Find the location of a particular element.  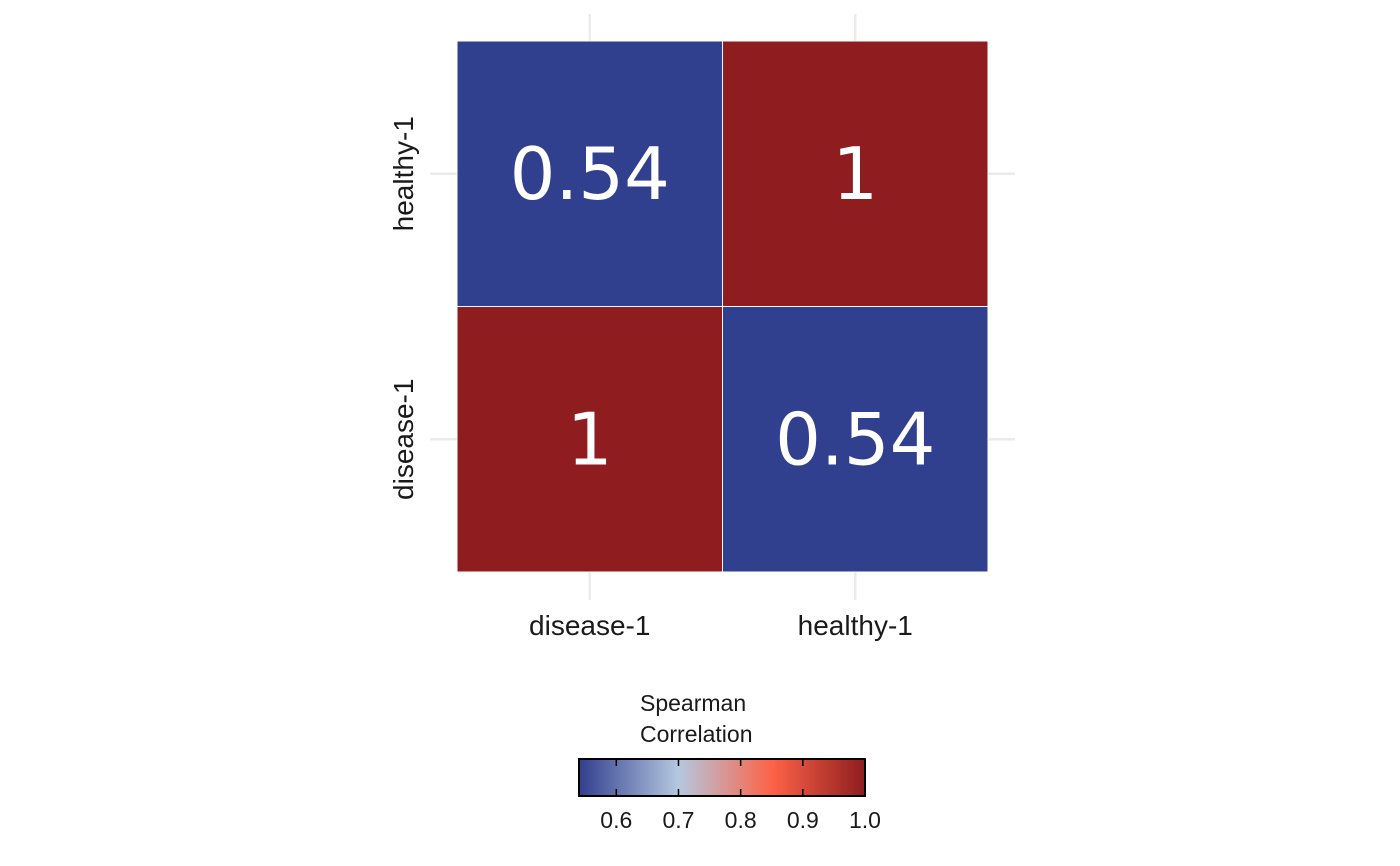

colorbar-legend: 0.6 0.7 0.8 0.9 1.0 is located at coordinates (729, 795).